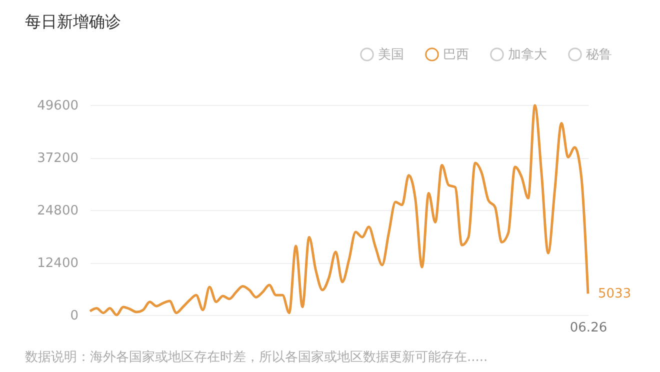  Describe the element at coordinates (57, 106) in the screenshot. I see `y-tick-label: 49600` at that location.